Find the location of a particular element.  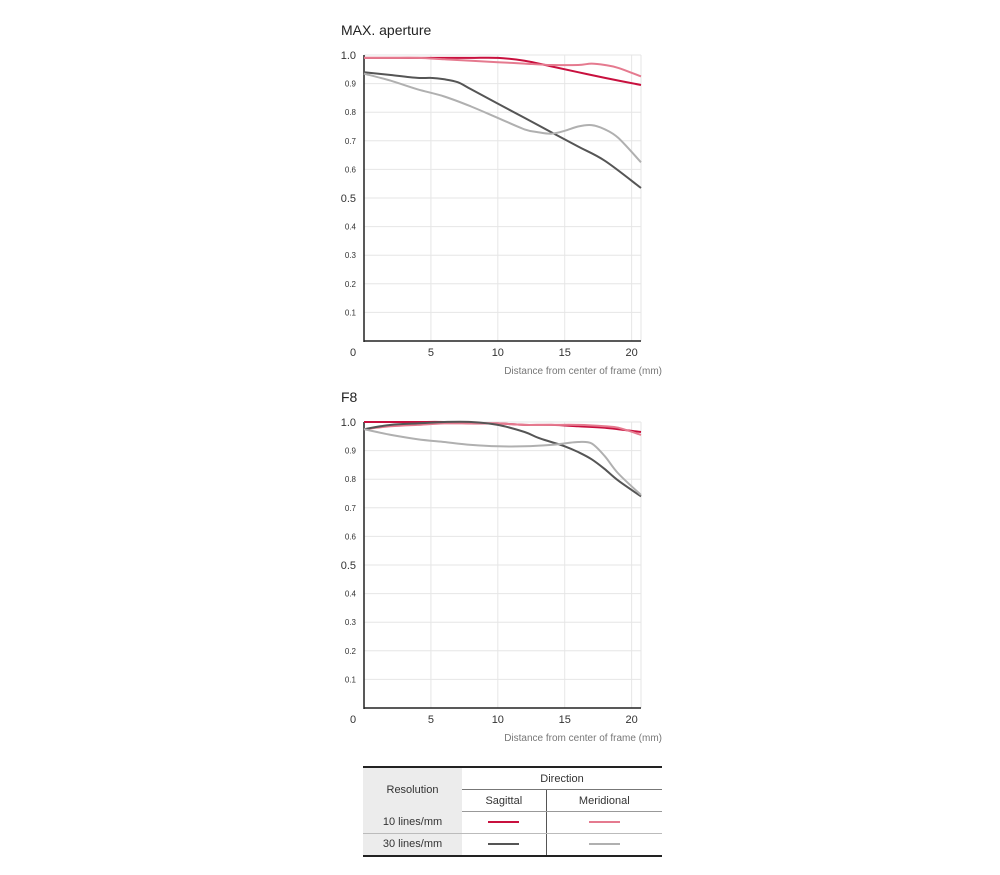

legend-meridional-header: Meridional is located at coordinates (604, 800).